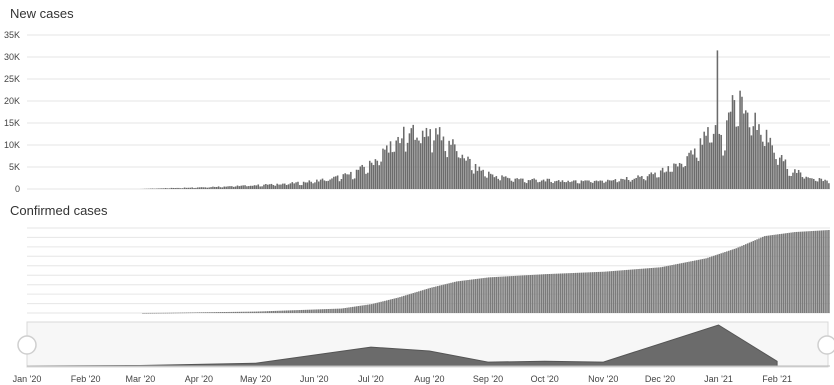 This screenshot has height=385, width=834. I want to click on range-navigator, so click(425, 344).